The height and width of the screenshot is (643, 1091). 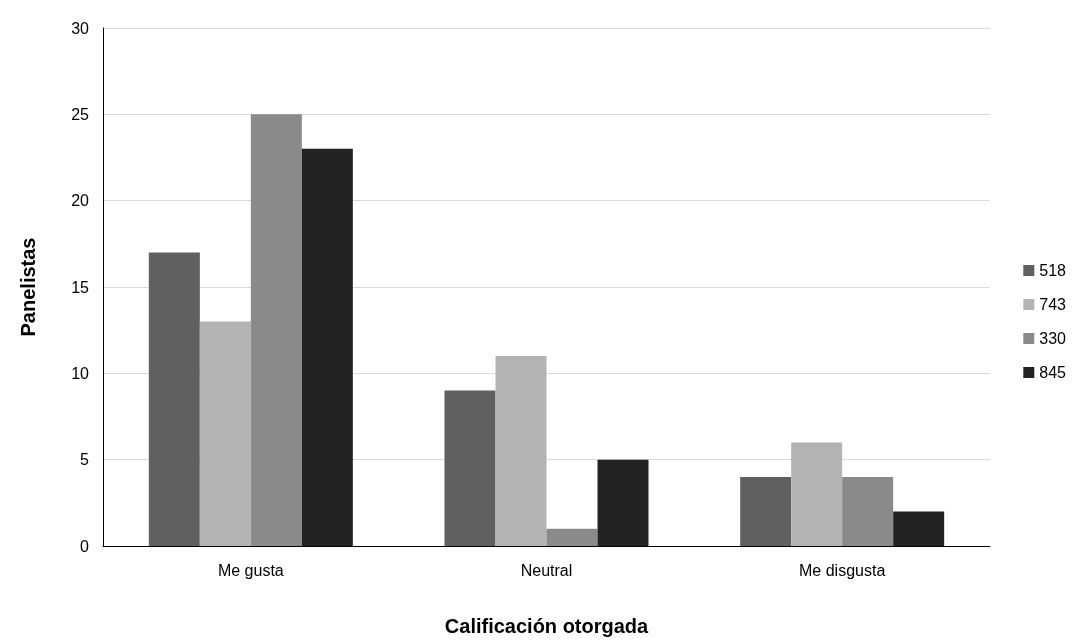 What do you see at coordinates (1053, 338) in the screenshot?
I see `legend-label: 330` at bounding box center [1053, 338].